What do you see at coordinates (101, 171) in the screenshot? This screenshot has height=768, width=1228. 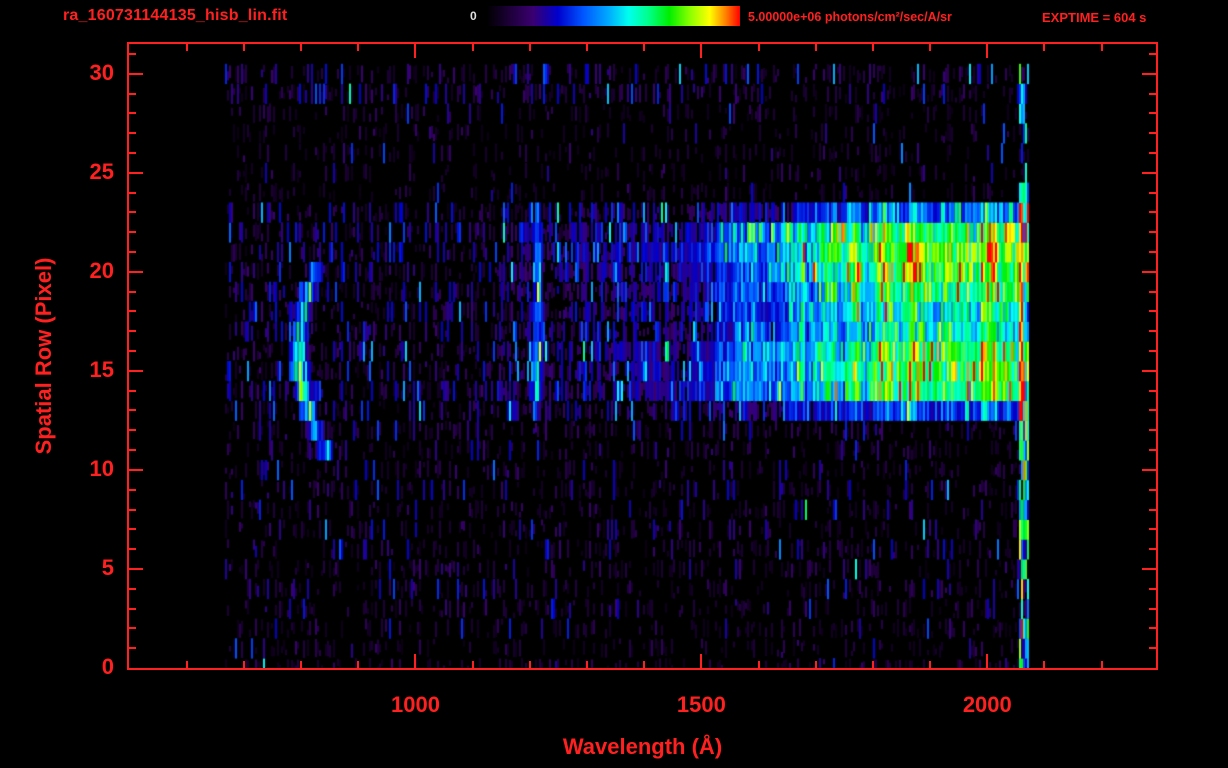 I see `y-tick-label: 25` at bounding box center [101, 171].